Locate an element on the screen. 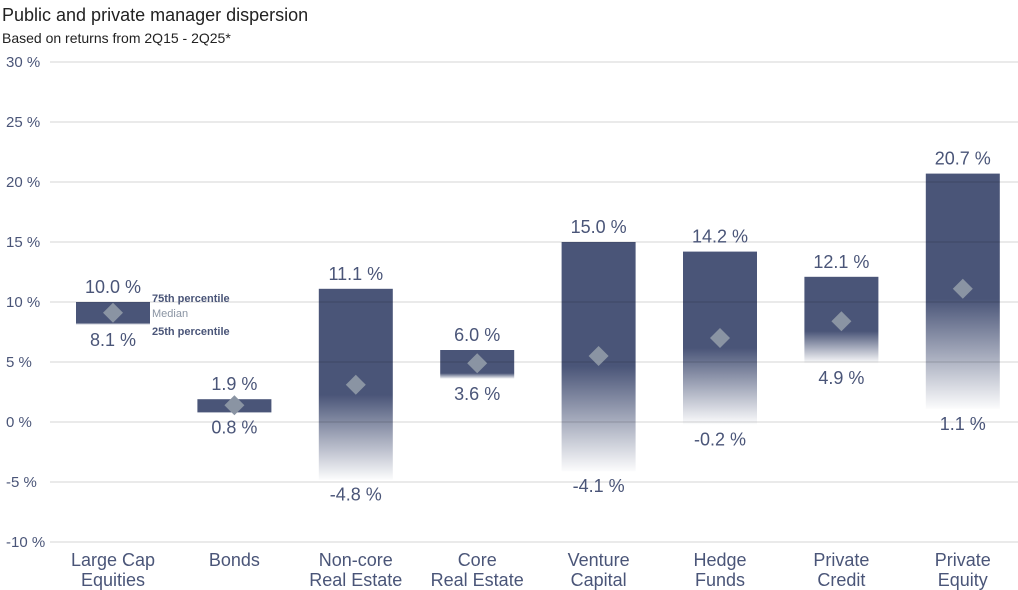  data-label-25th: -4.1 % is located at coordinates (599, 486).